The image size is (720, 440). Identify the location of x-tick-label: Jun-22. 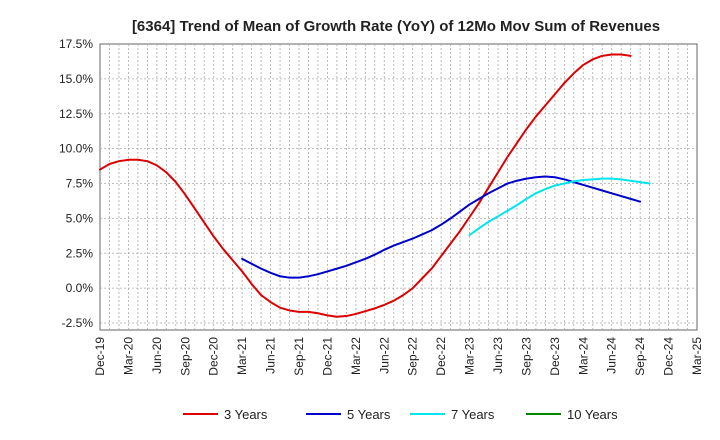
(384, 355).